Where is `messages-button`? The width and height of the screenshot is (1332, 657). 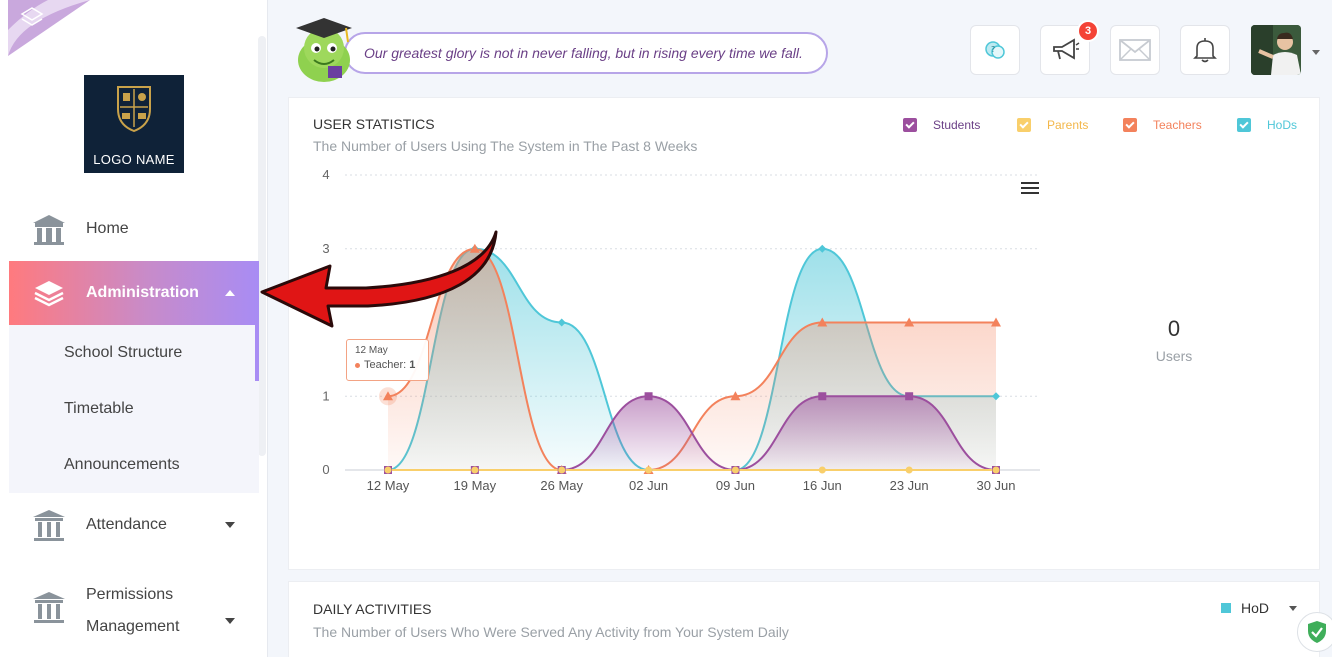
messages-button is located at coordinates (1135, 50).